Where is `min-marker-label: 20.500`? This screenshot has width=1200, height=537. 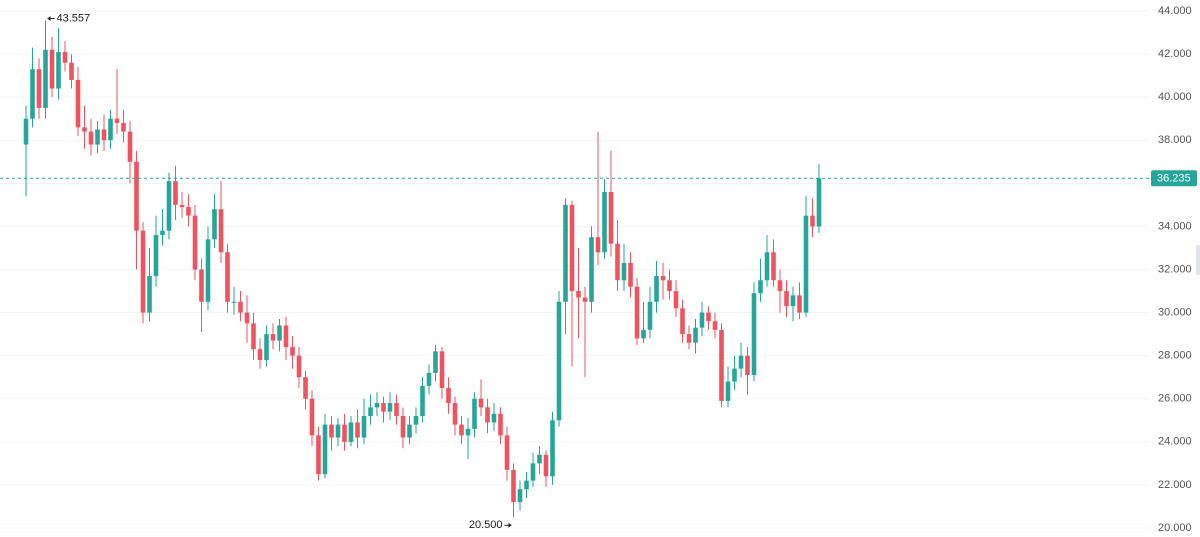
min-marker-label: 20.500 is located at coordinates (486, 525).